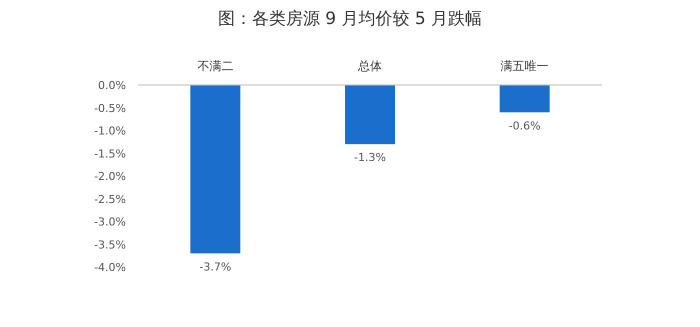  What do you see at coordinates (350, 19) in the screenshot?
I see `chart-title: 图：各类房源 9 月均价较 5 月跌幅` at bounding box center [350, 19].